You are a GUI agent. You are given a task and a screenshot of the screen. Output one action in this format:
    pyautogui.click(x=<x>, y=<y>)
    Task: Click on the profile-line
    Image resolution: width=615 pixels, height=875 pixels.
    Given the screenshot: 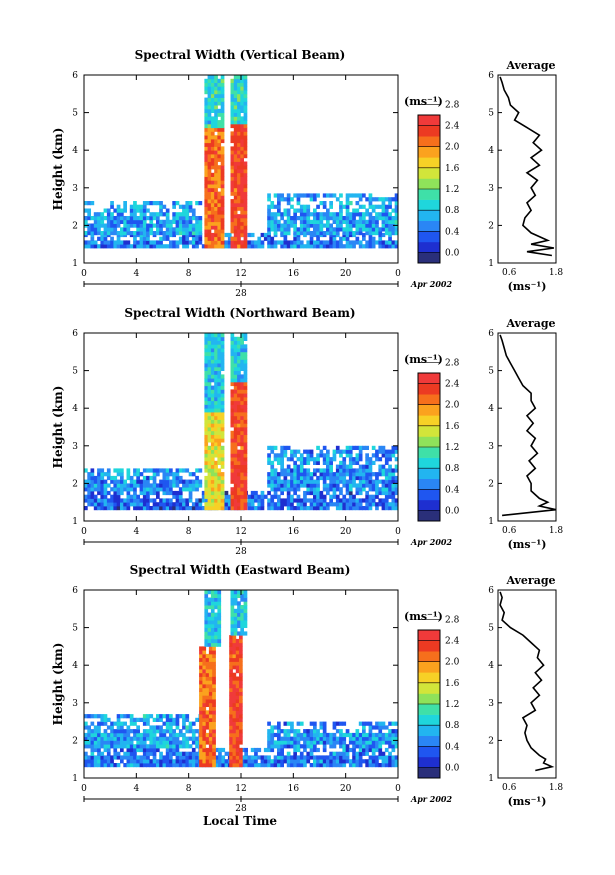 What is the action you would take?
    pyautogui.click(x=527, y=166)
    